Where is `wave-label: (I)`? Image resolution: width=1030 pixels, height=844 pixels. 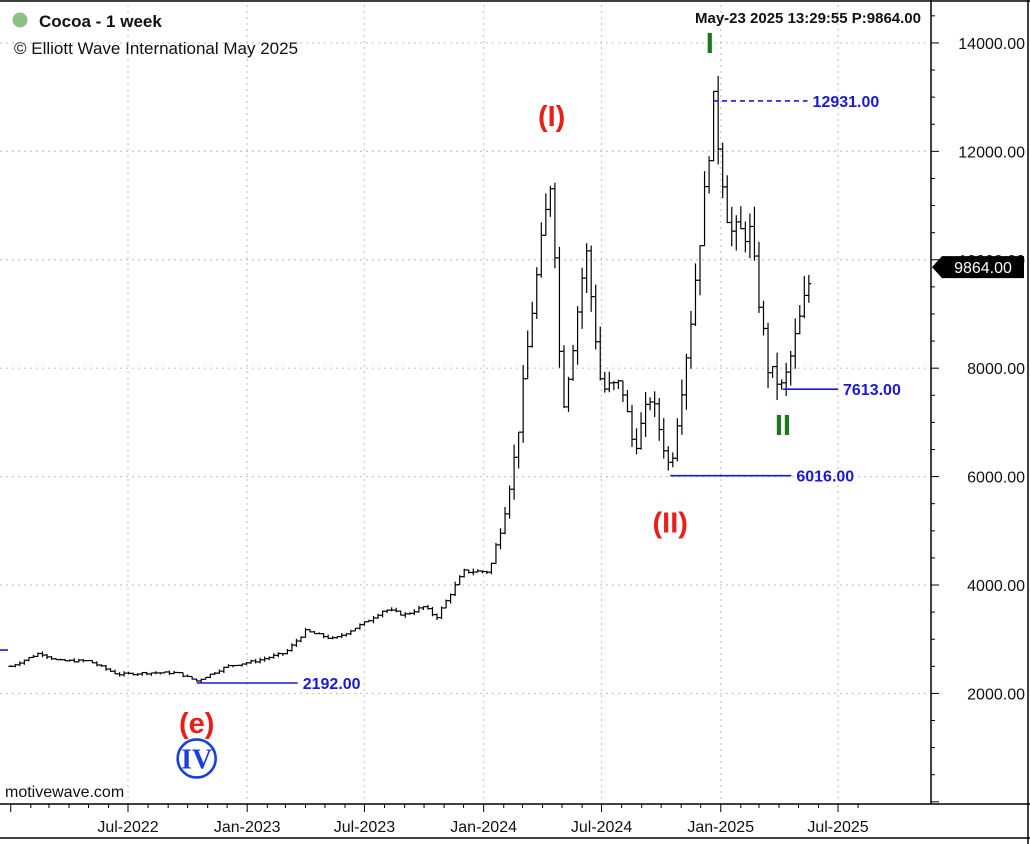
wave-label: (I) is located at coordinates (551, 117).